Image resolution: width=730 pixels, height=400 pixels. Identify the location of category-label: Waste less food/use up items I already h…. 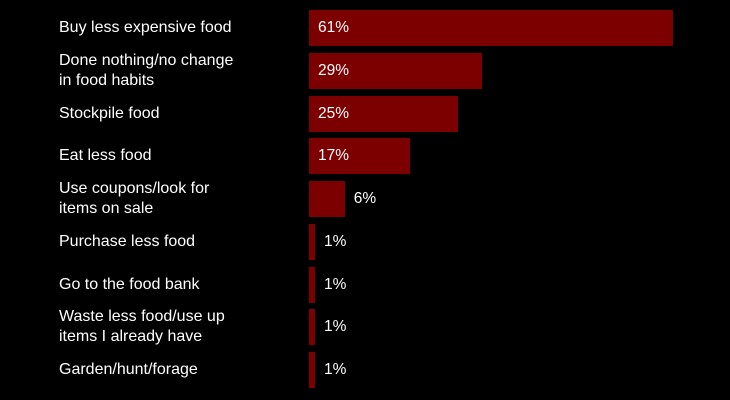
(142, 327).